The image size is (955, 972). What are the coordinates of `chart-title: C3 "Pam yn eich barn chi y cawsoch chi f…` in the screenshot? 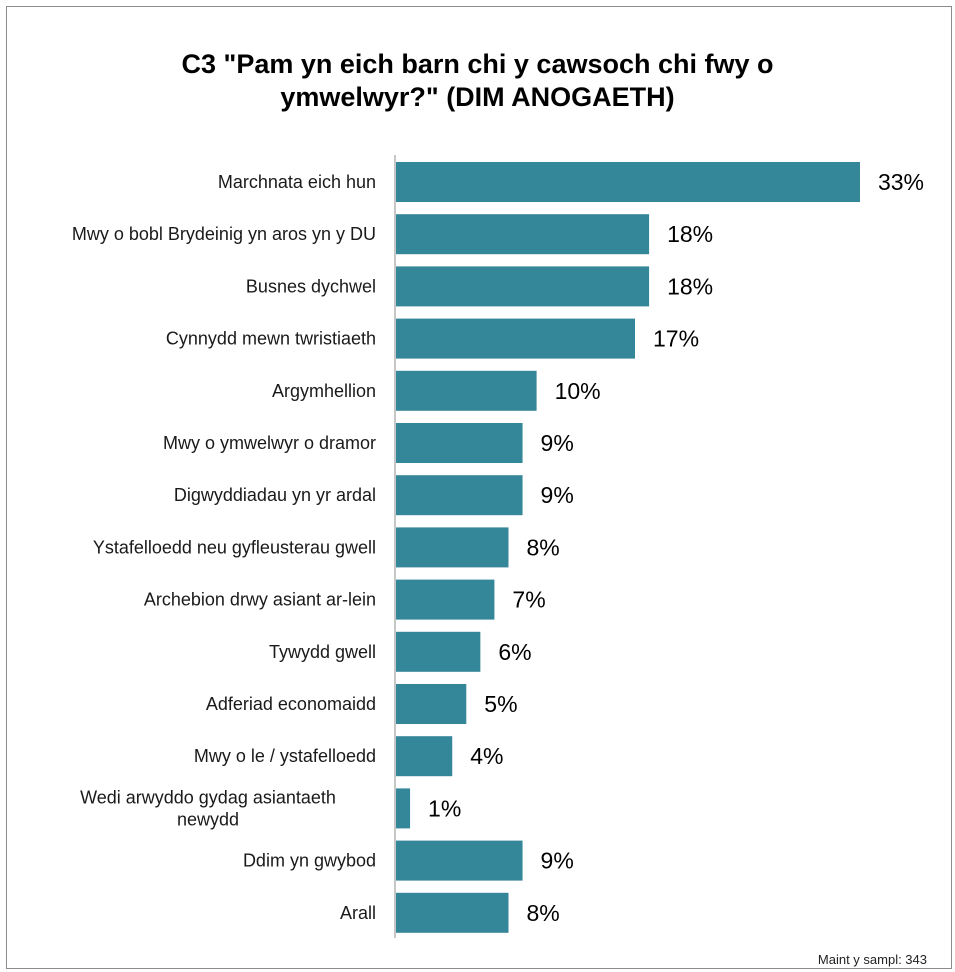 It's located at (477, 81).